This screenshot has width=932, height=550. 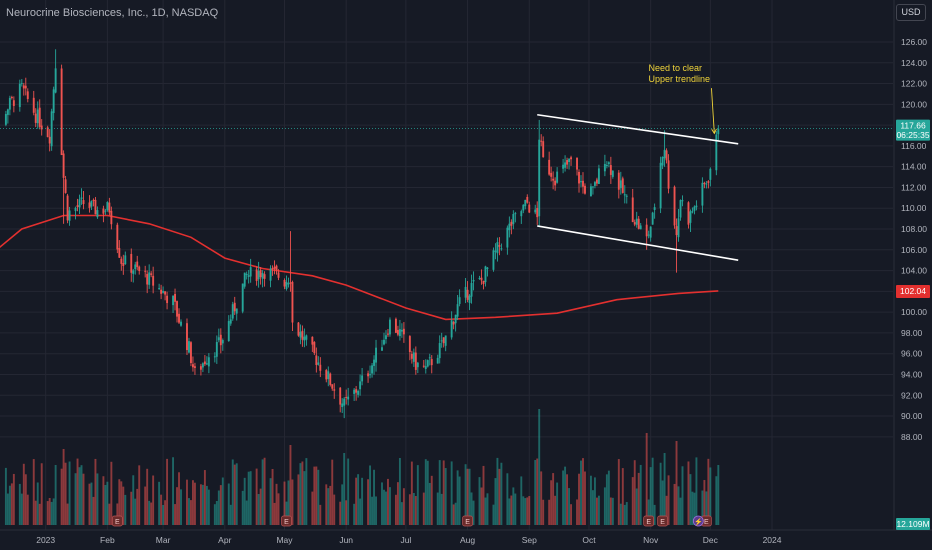 What do you see at coordinates (411, 521) in the screenshot?
I see `event-markers: E E E E E E⚡` at bounding box center [411, 521].